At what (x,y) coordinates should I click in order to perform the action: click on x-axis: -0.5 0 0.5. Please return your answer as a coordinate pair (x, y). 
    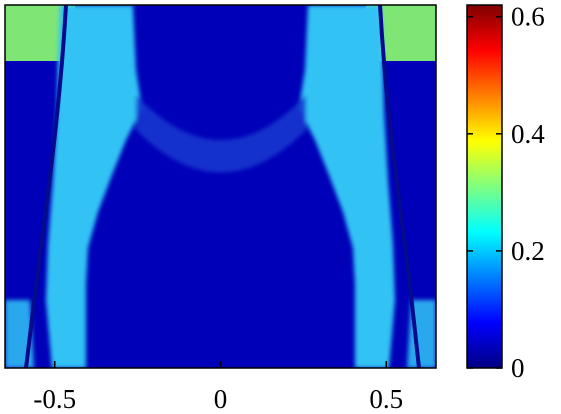
    Looking at the image, I should click on (218, 387).